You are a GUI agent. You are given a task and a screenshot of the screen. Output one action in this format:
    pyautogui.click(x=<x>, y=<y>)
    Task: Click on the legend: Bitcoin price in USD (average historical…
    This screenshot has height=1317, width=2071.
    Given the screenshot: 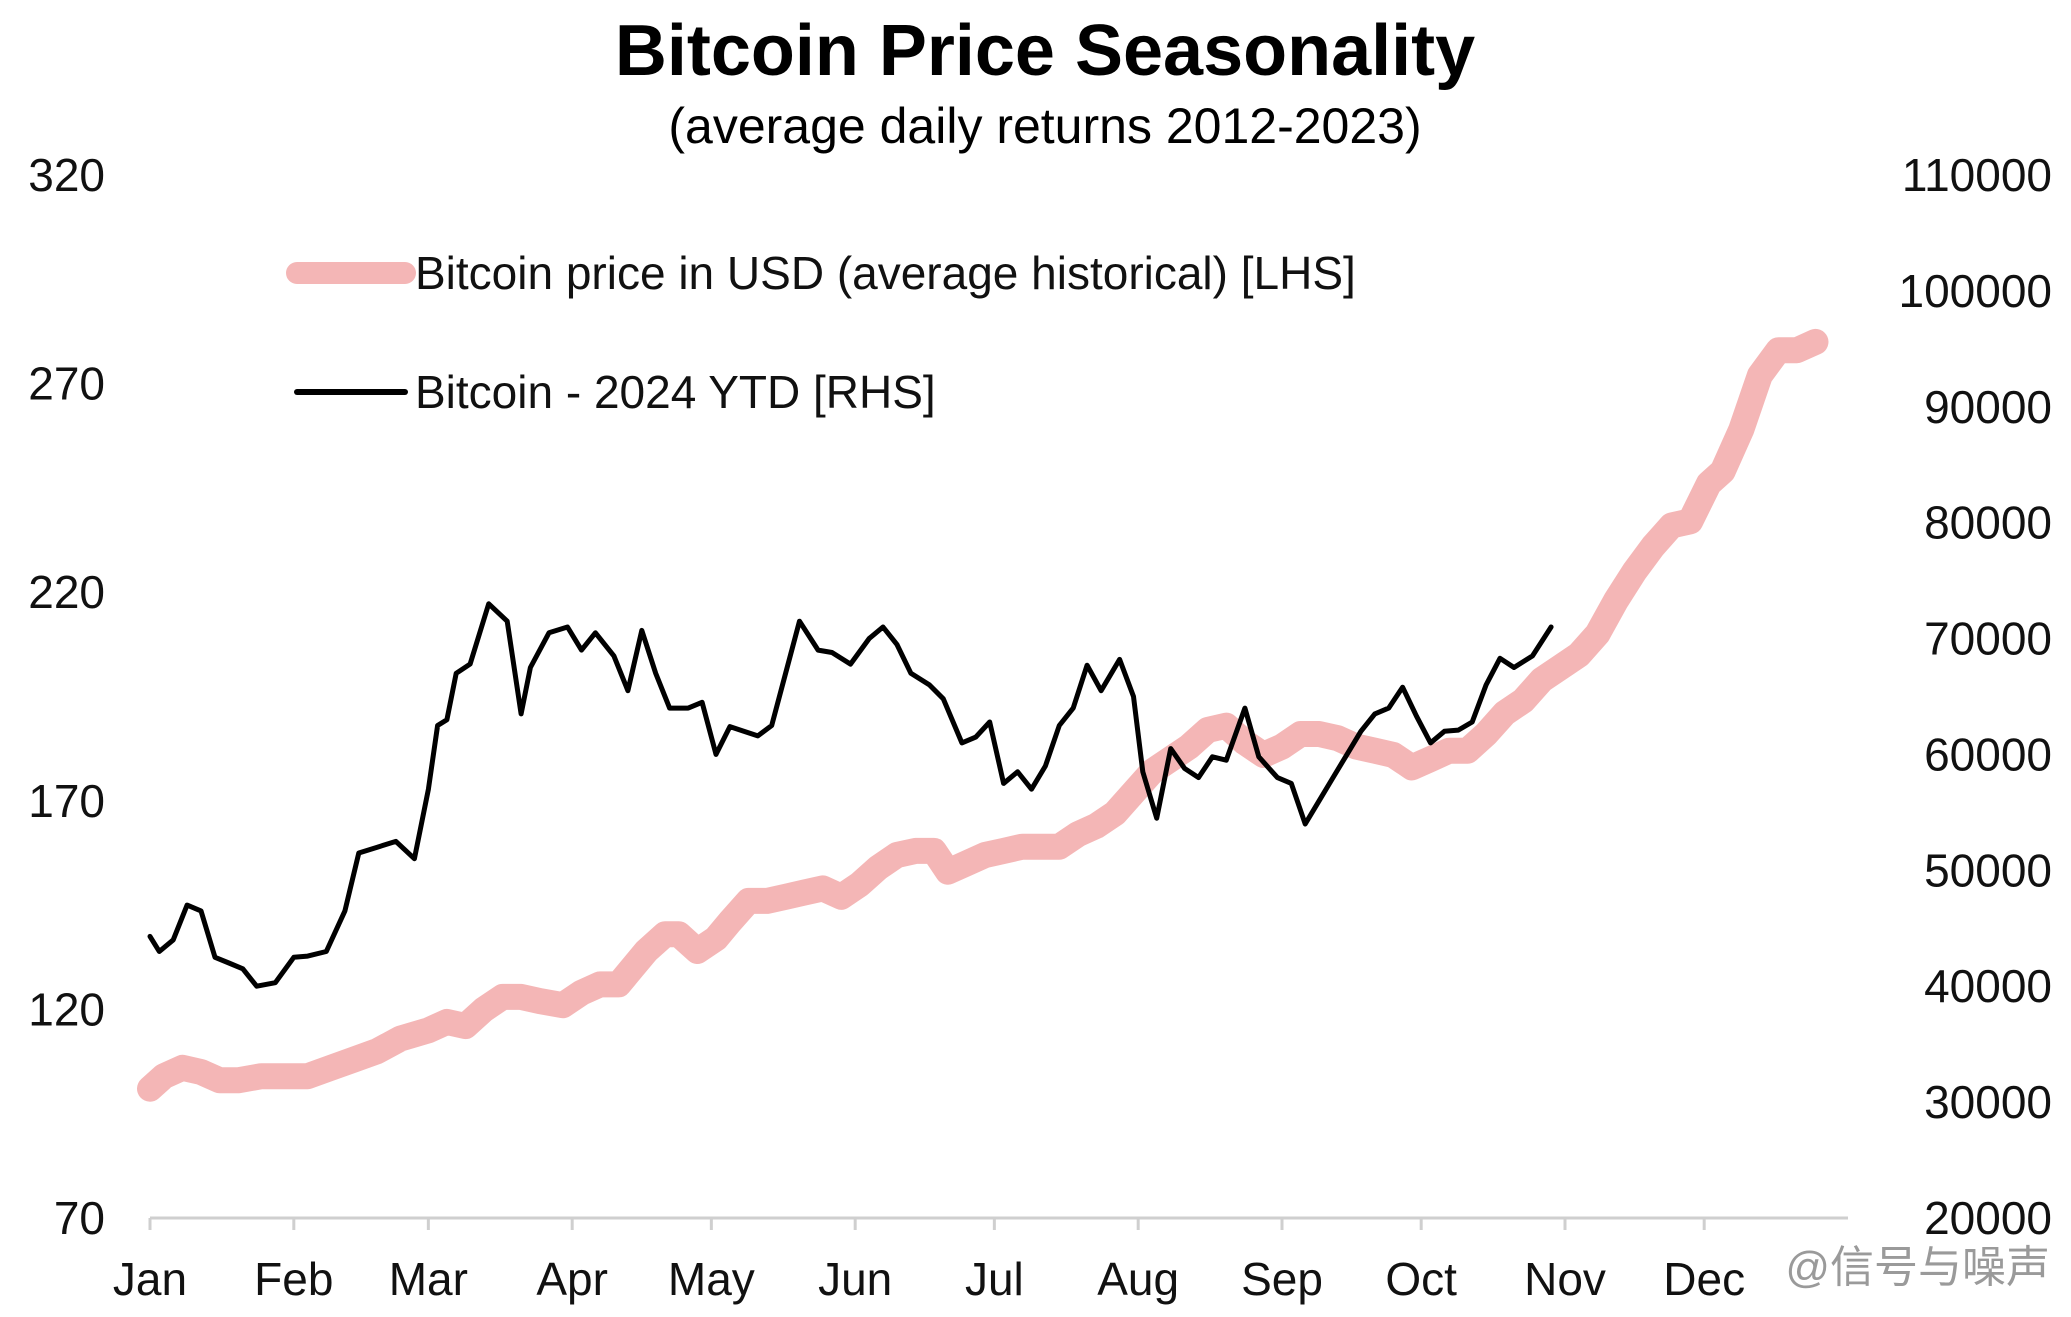 What is the action you would take?
    pyautogui.click(x=821, y=332)
    